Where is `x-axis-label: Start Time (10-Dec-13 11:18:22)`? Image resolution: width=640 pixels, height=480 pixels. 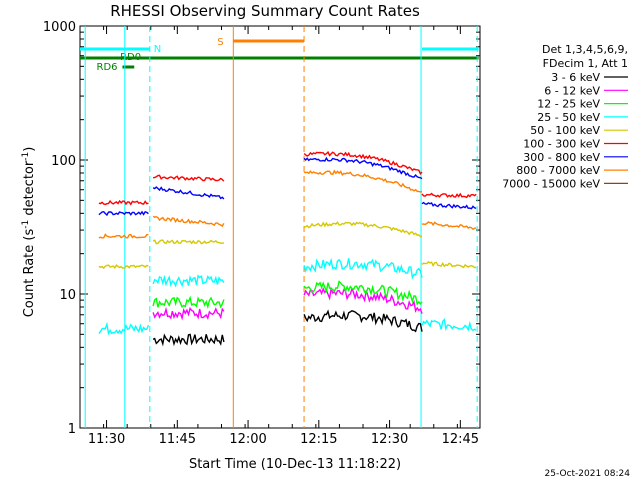 x-axis-label: Start Time (10-Dec-13 11:18:22) is located at coordinates (295, 464).